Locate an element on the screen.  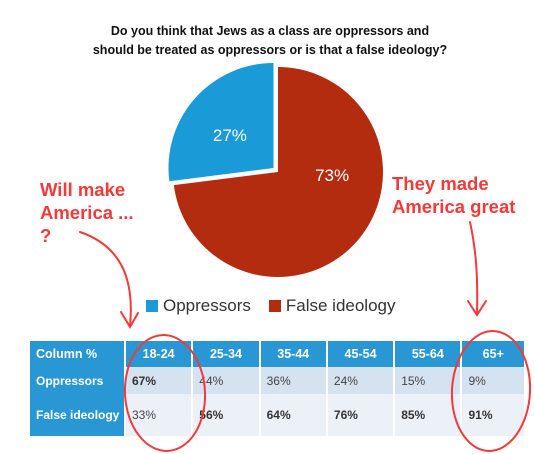
table-cell: 56% is located at coordinates (227, 415).